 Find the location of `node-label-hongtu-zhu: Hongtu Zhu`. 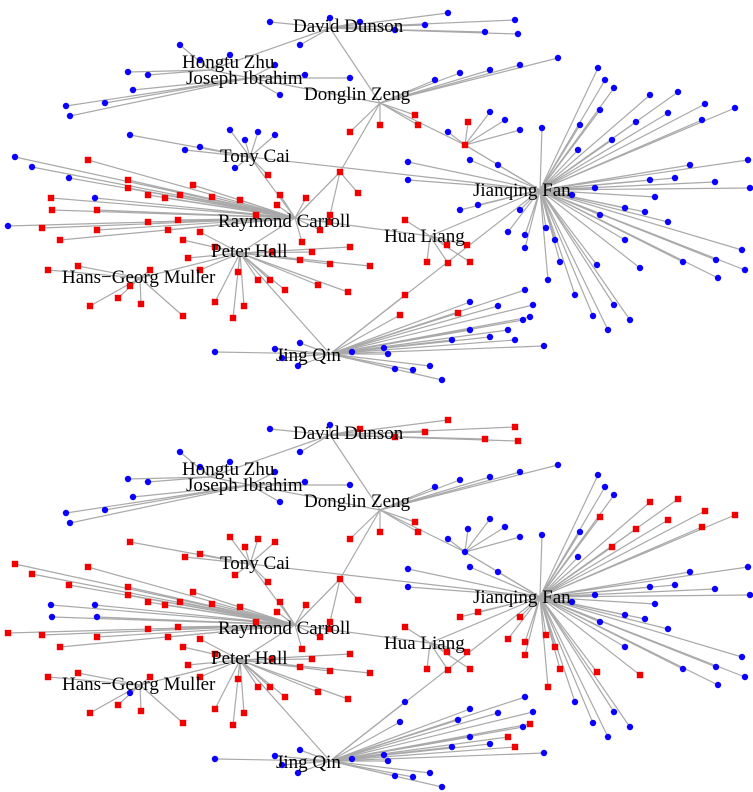

node-label-hongtu-zhu: Hongtu Zhu is located at coordinates (228, 62).